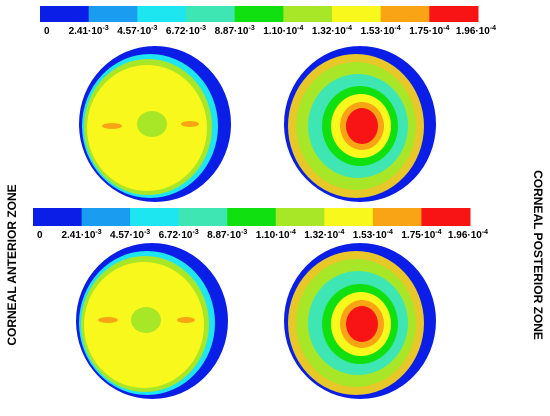 The width and height of the screenshot is (550, 416). Describe the element at coordinates (12, 264) in the screenshot. I see `side-label-left: CORNEAL ANTERIOR ZONE` at that location.